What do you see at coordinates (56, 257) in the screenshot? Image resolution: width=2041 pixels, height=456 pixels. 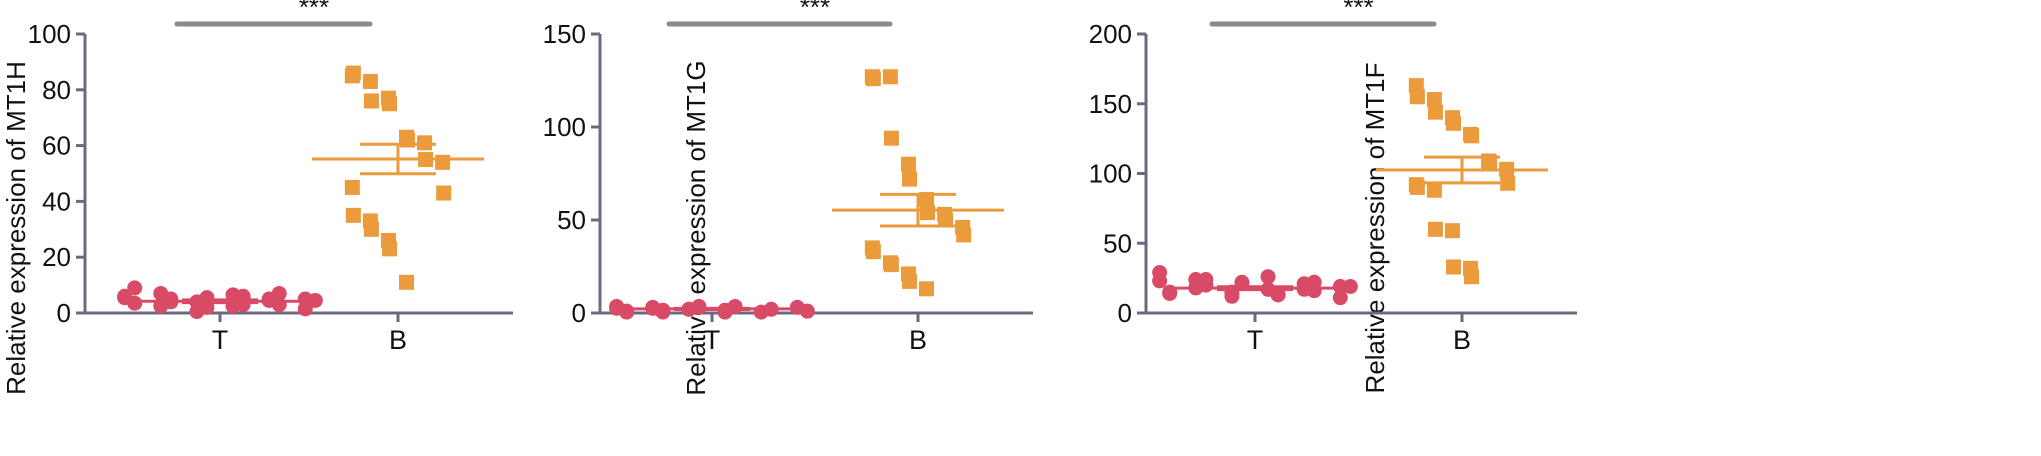 I see `y-tick-label: 20` at bounding box center [56, 257].